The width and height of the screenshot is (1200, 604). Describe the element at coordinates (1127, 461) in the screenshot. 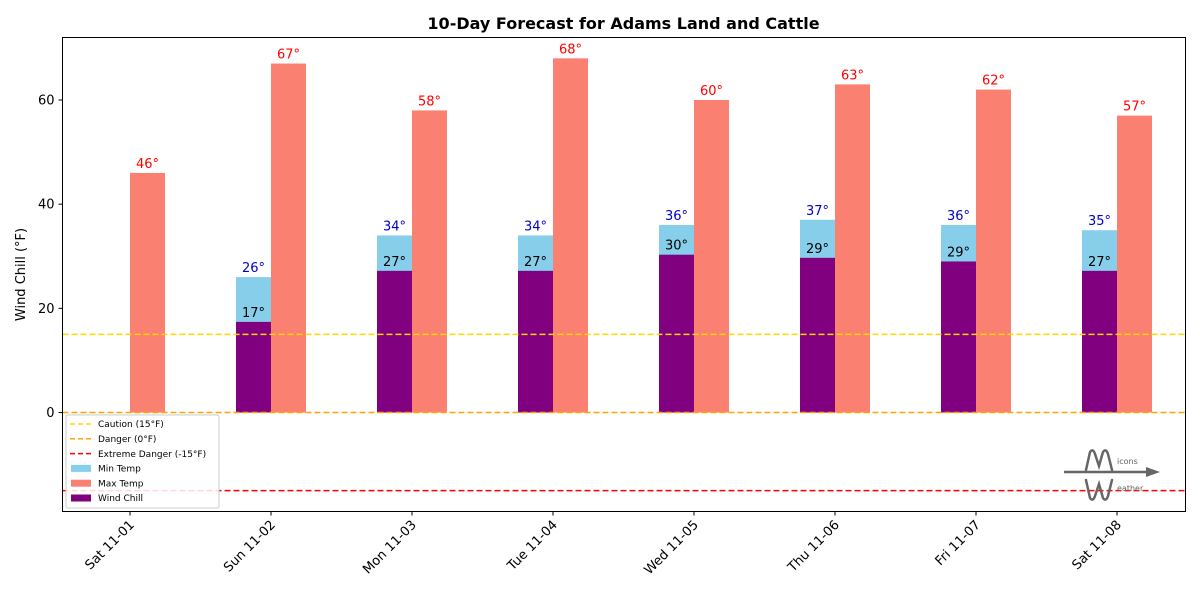

I see `logo-text-top: icons` at that location.